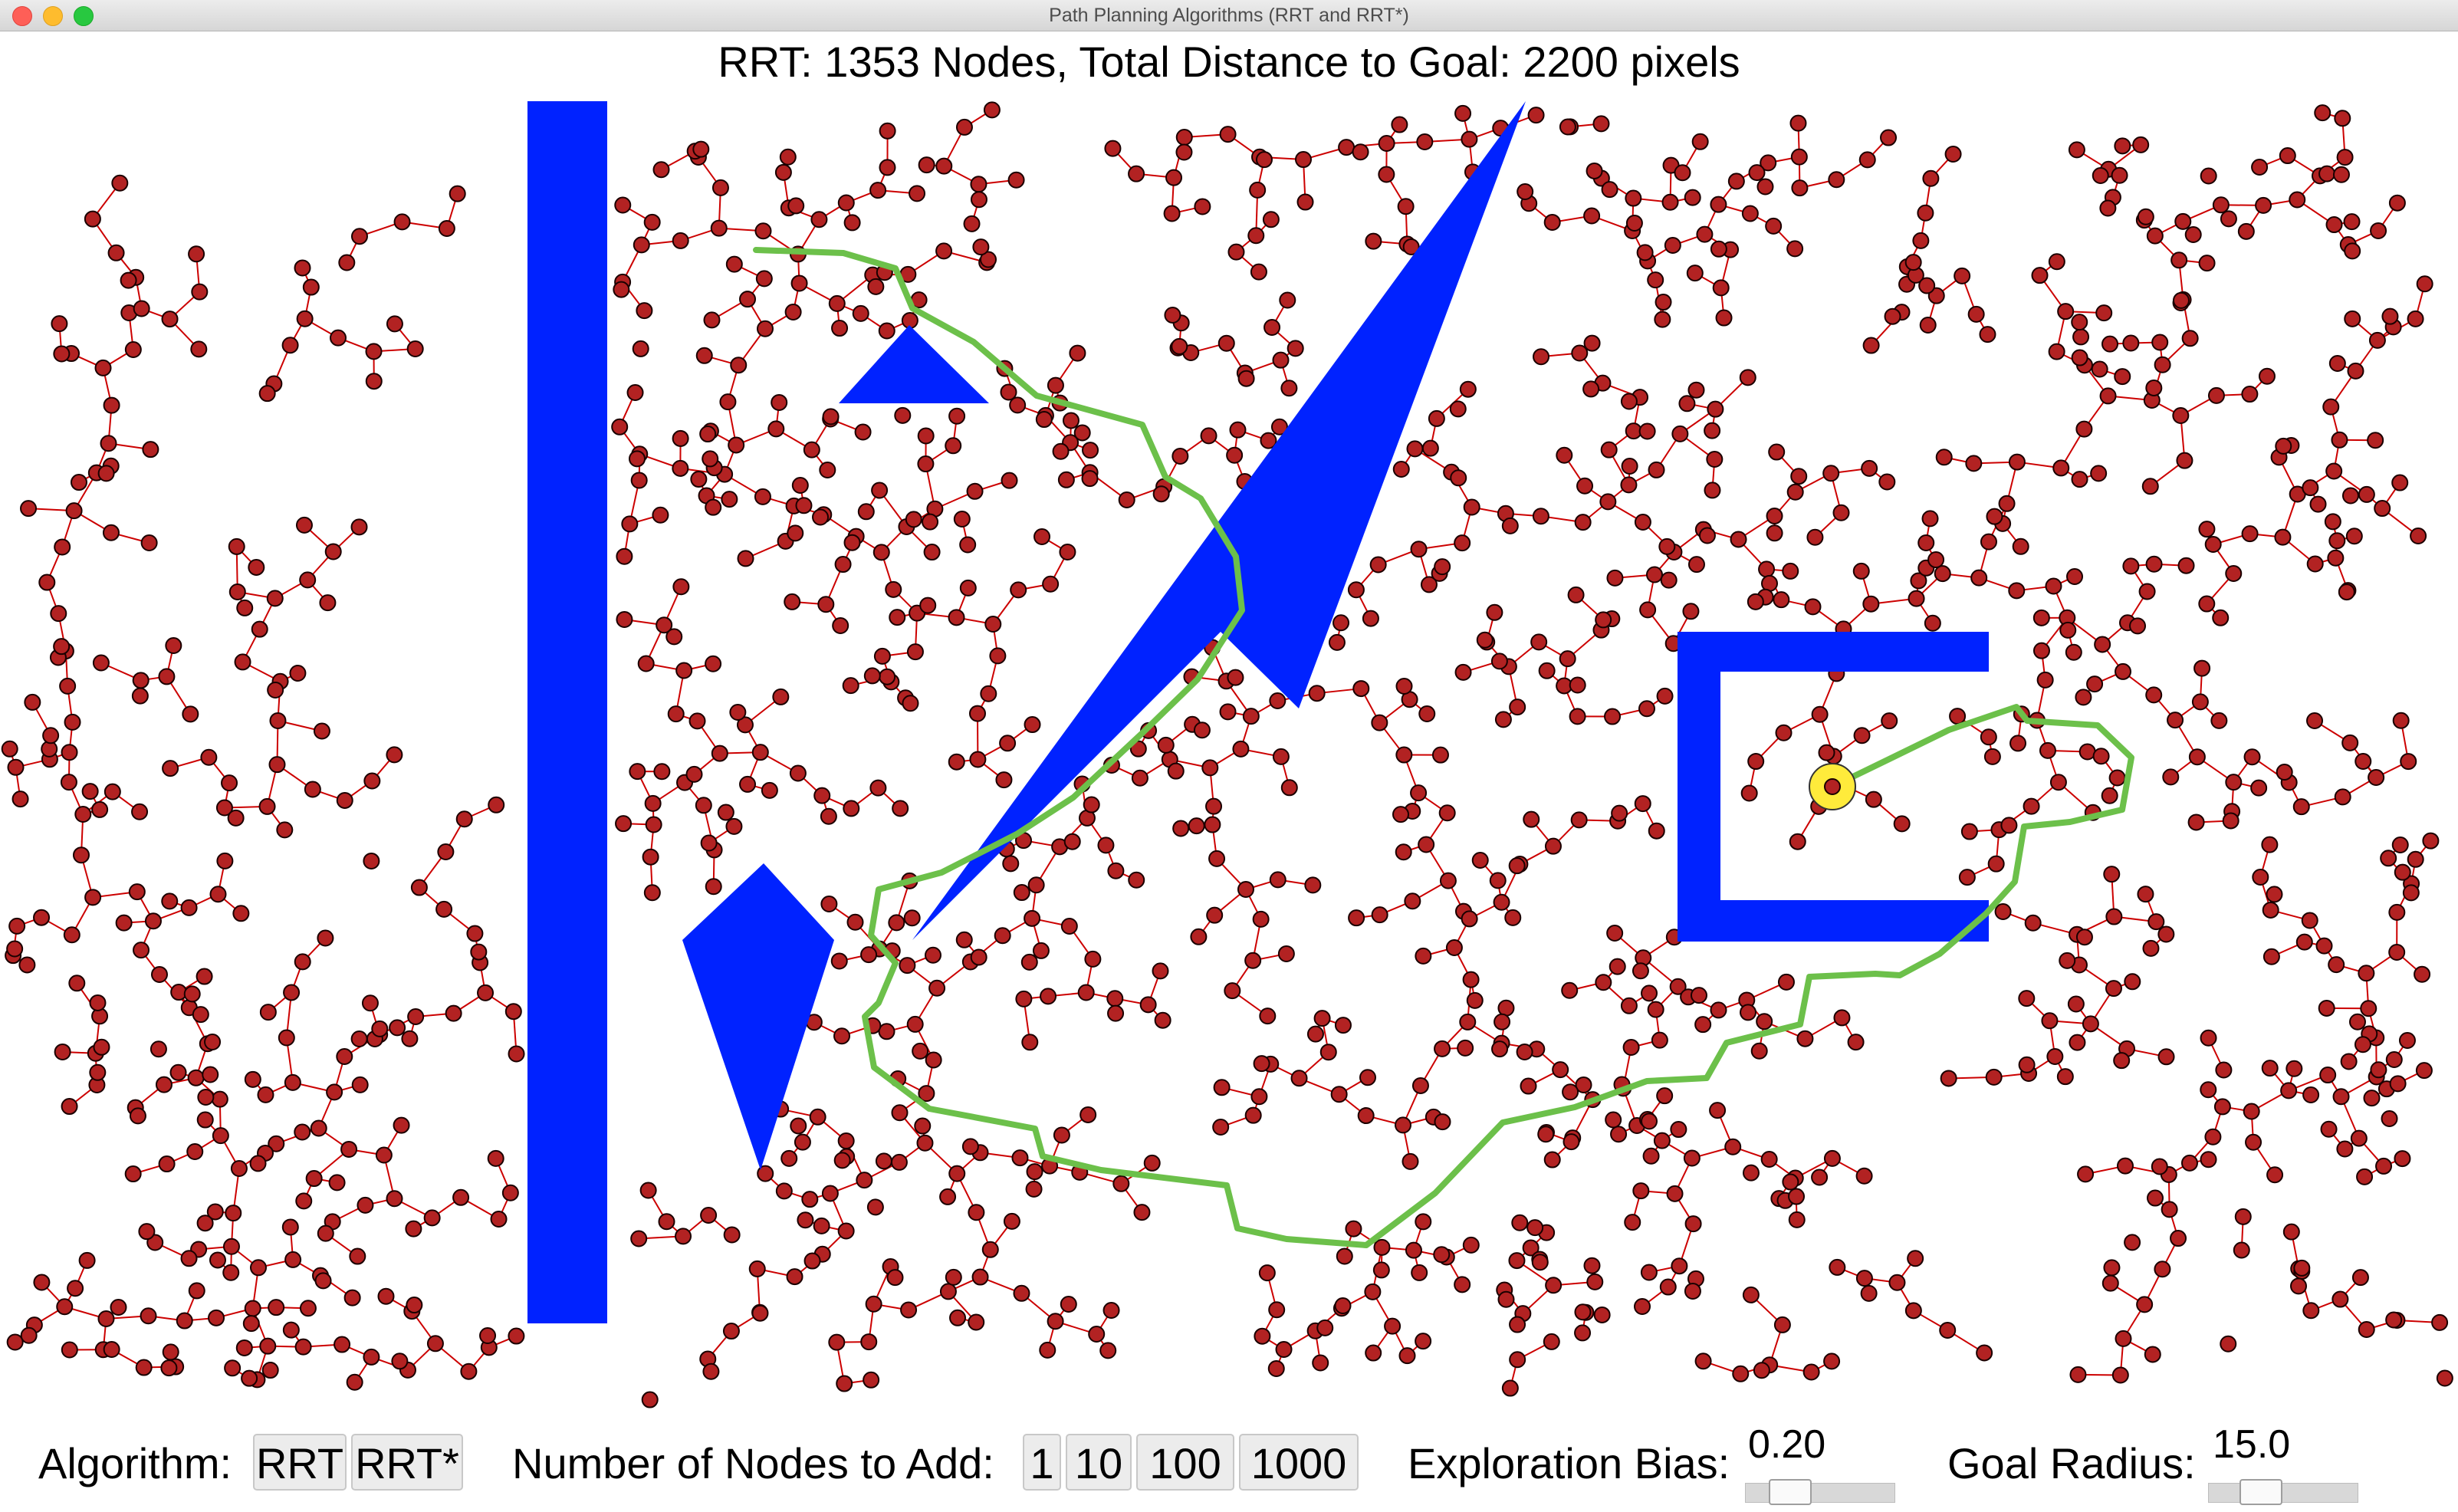 The image size is (2458, 1512). What do you see at coordinates (1832, 786) in the screenshot?
I see `goal-node` at bounding box center [1832, 786].